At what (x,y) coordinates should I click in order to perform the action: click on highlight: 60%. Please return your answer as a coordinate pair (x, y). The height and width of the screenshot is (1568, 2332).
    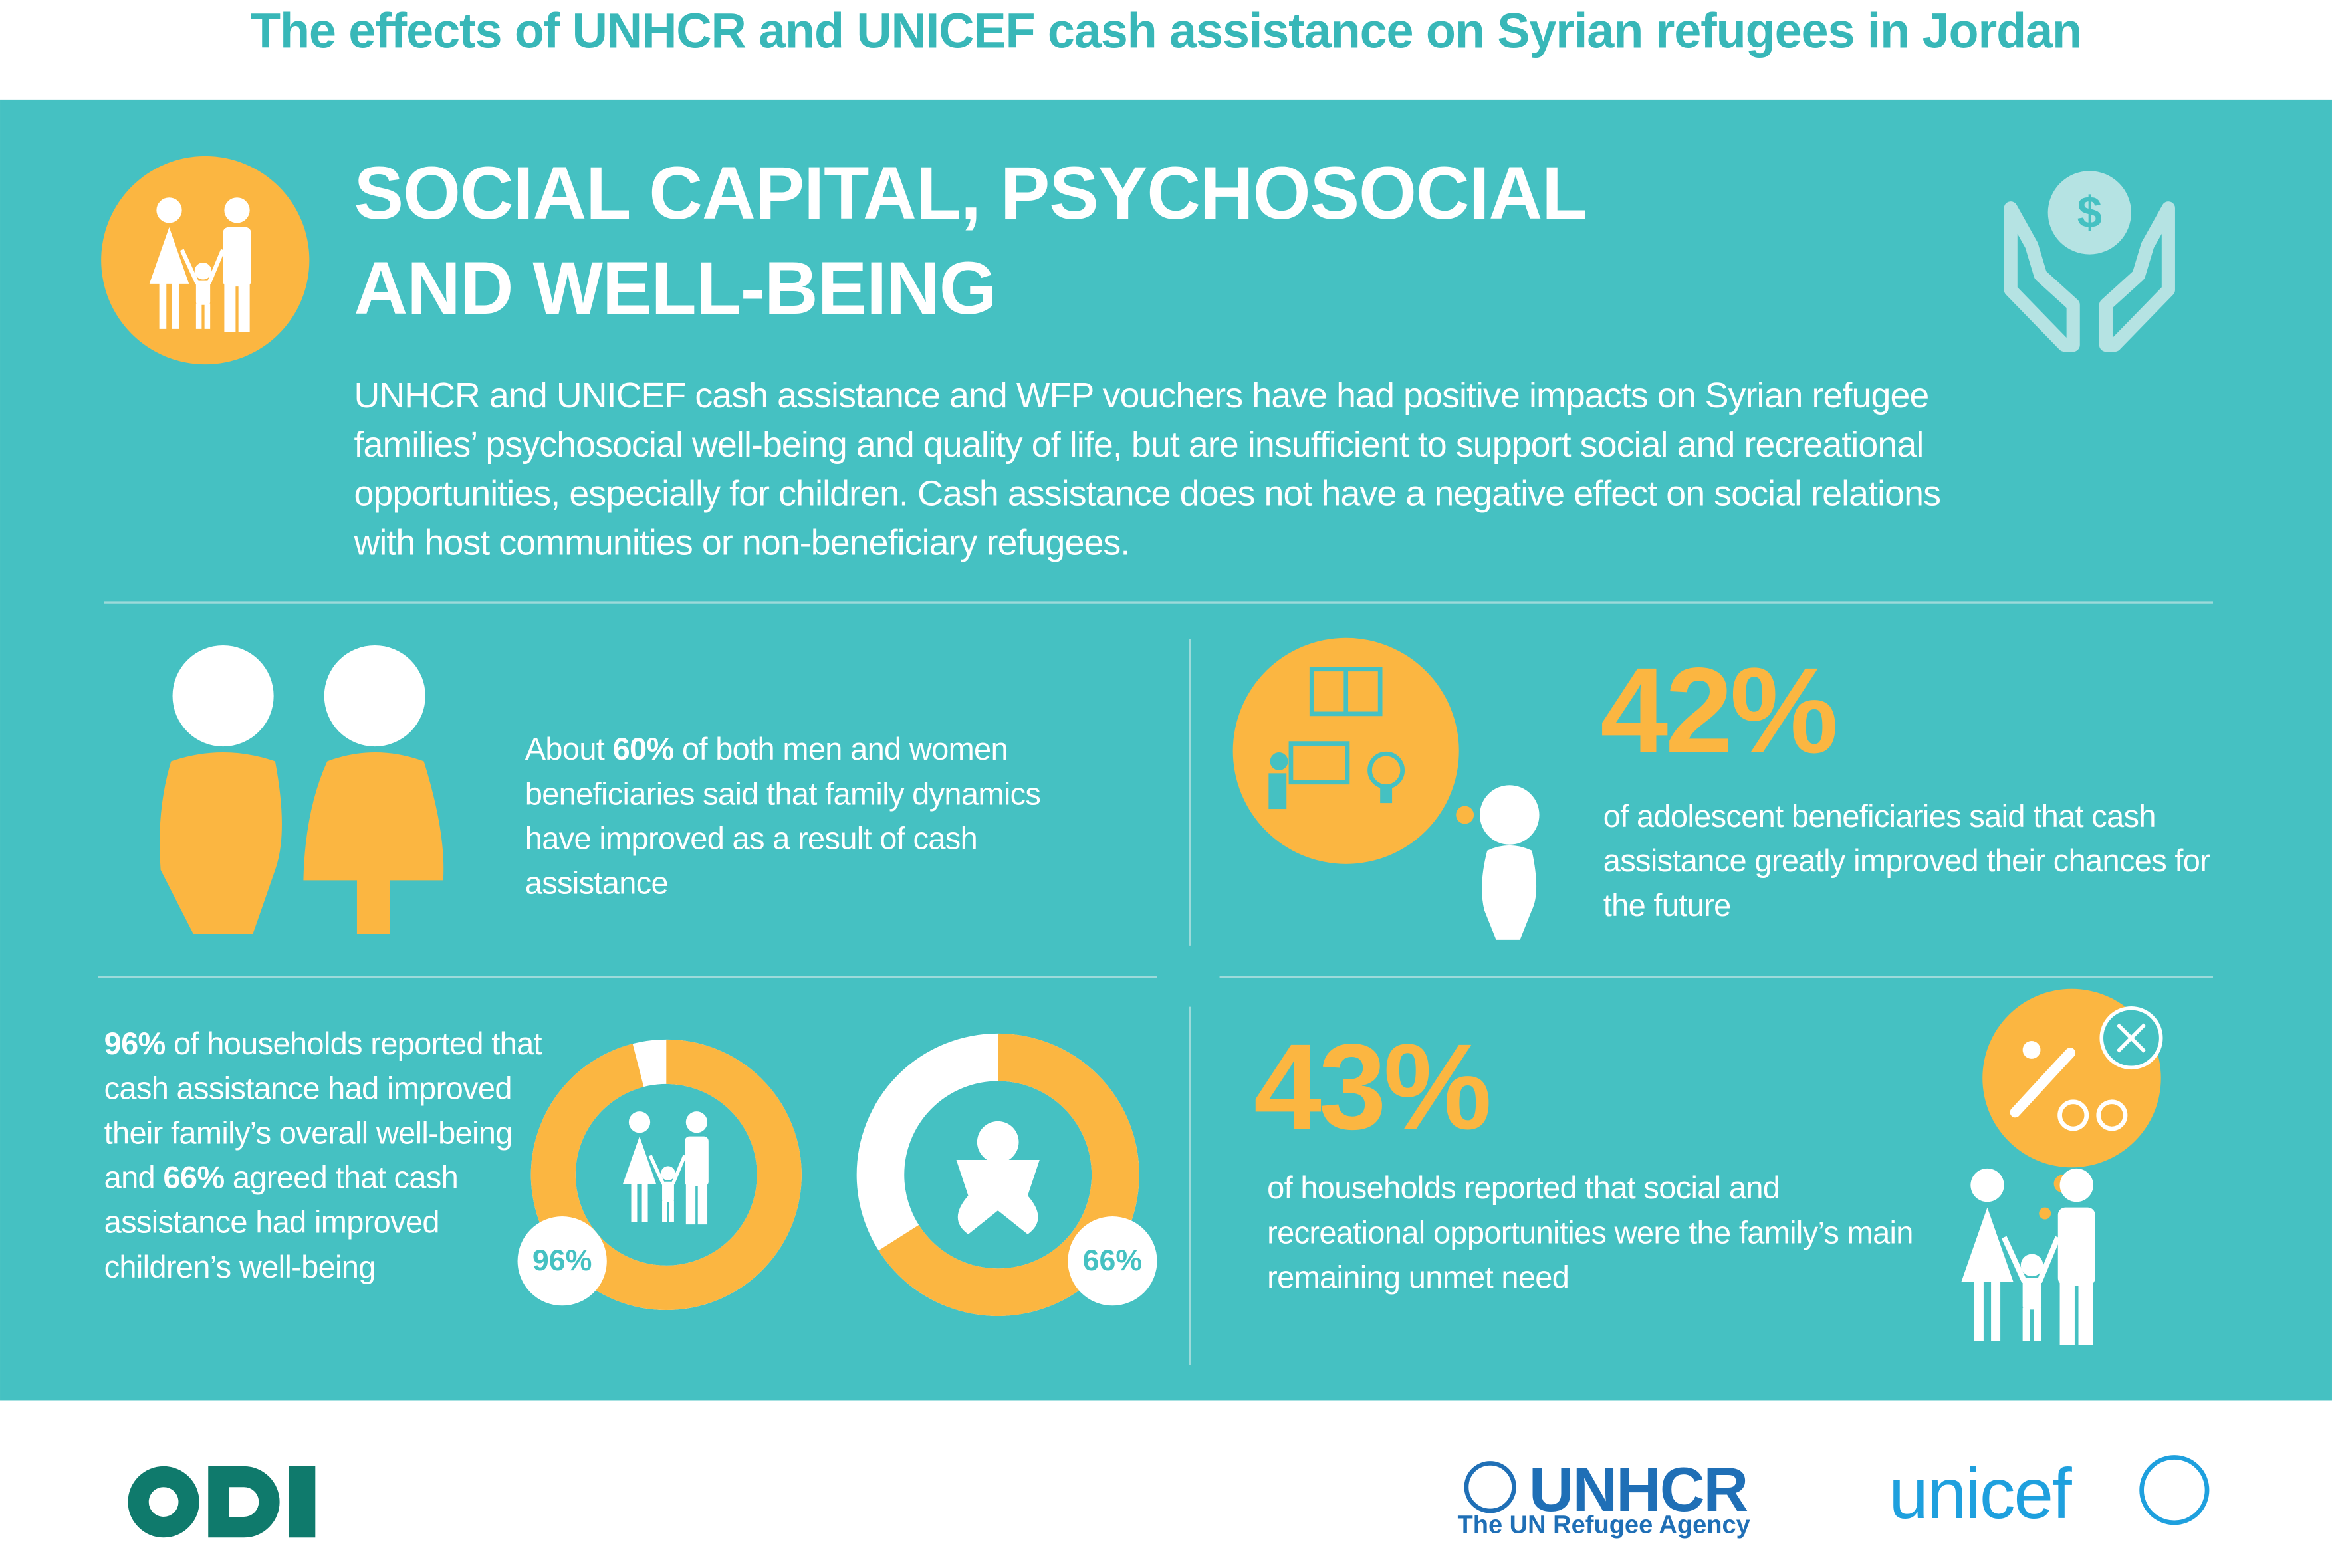
    Looking at the image, I should click on (643, 750).